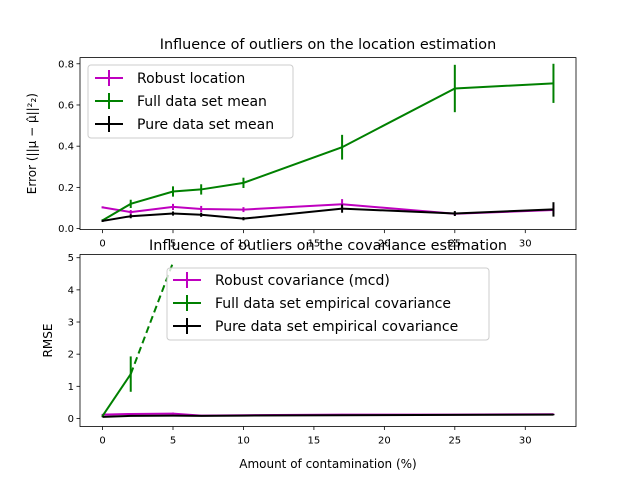  I want to click on covariance-legend-label: Full data set empirical covariance, so click(333, 304).